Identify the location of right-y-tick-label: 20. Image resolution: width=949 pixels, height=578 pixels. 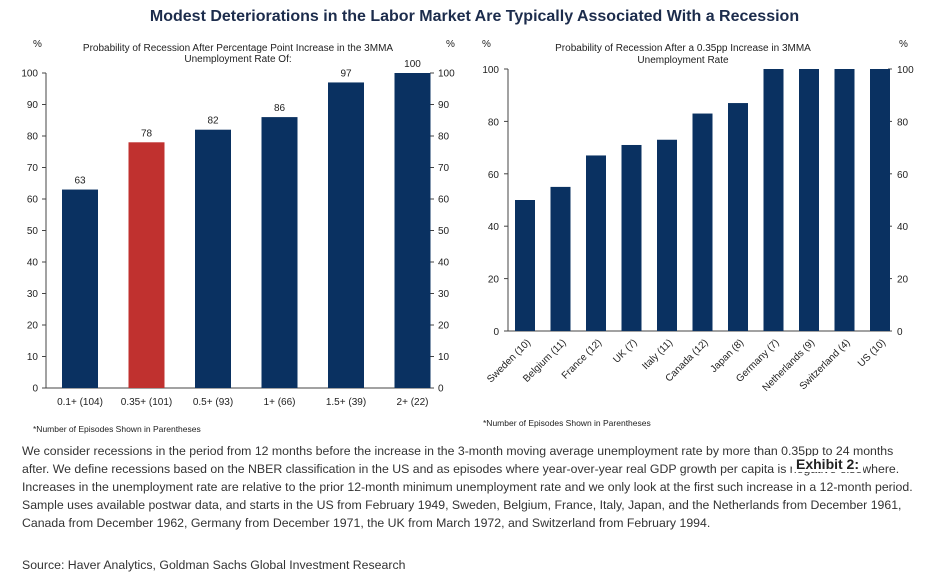
(494, 280).